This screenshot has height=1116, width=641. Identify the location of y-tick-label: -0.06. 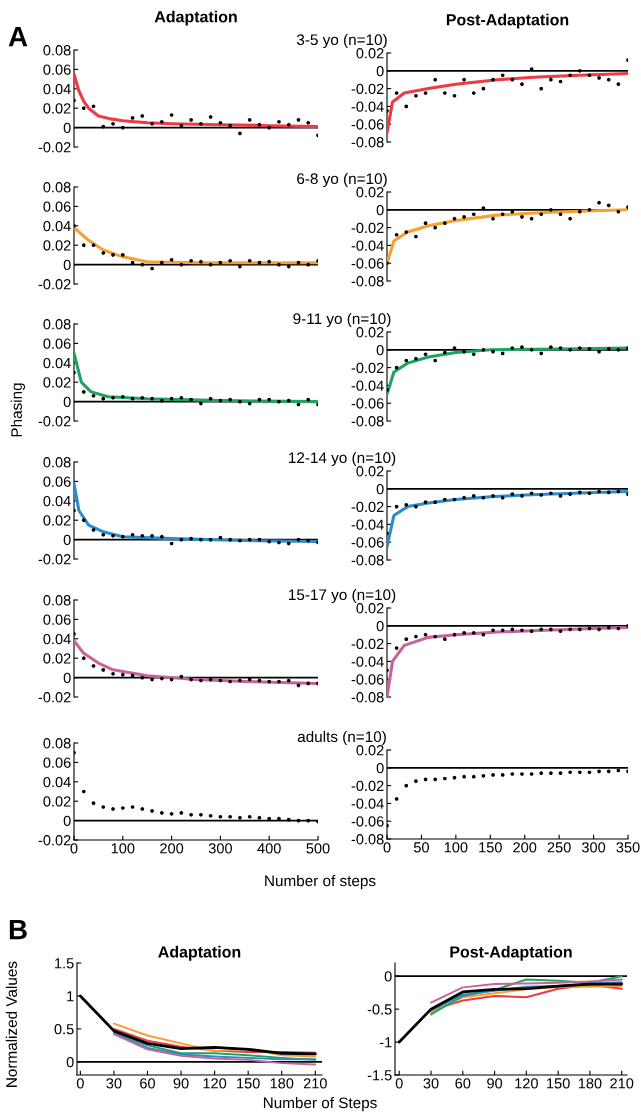
(367, 403).